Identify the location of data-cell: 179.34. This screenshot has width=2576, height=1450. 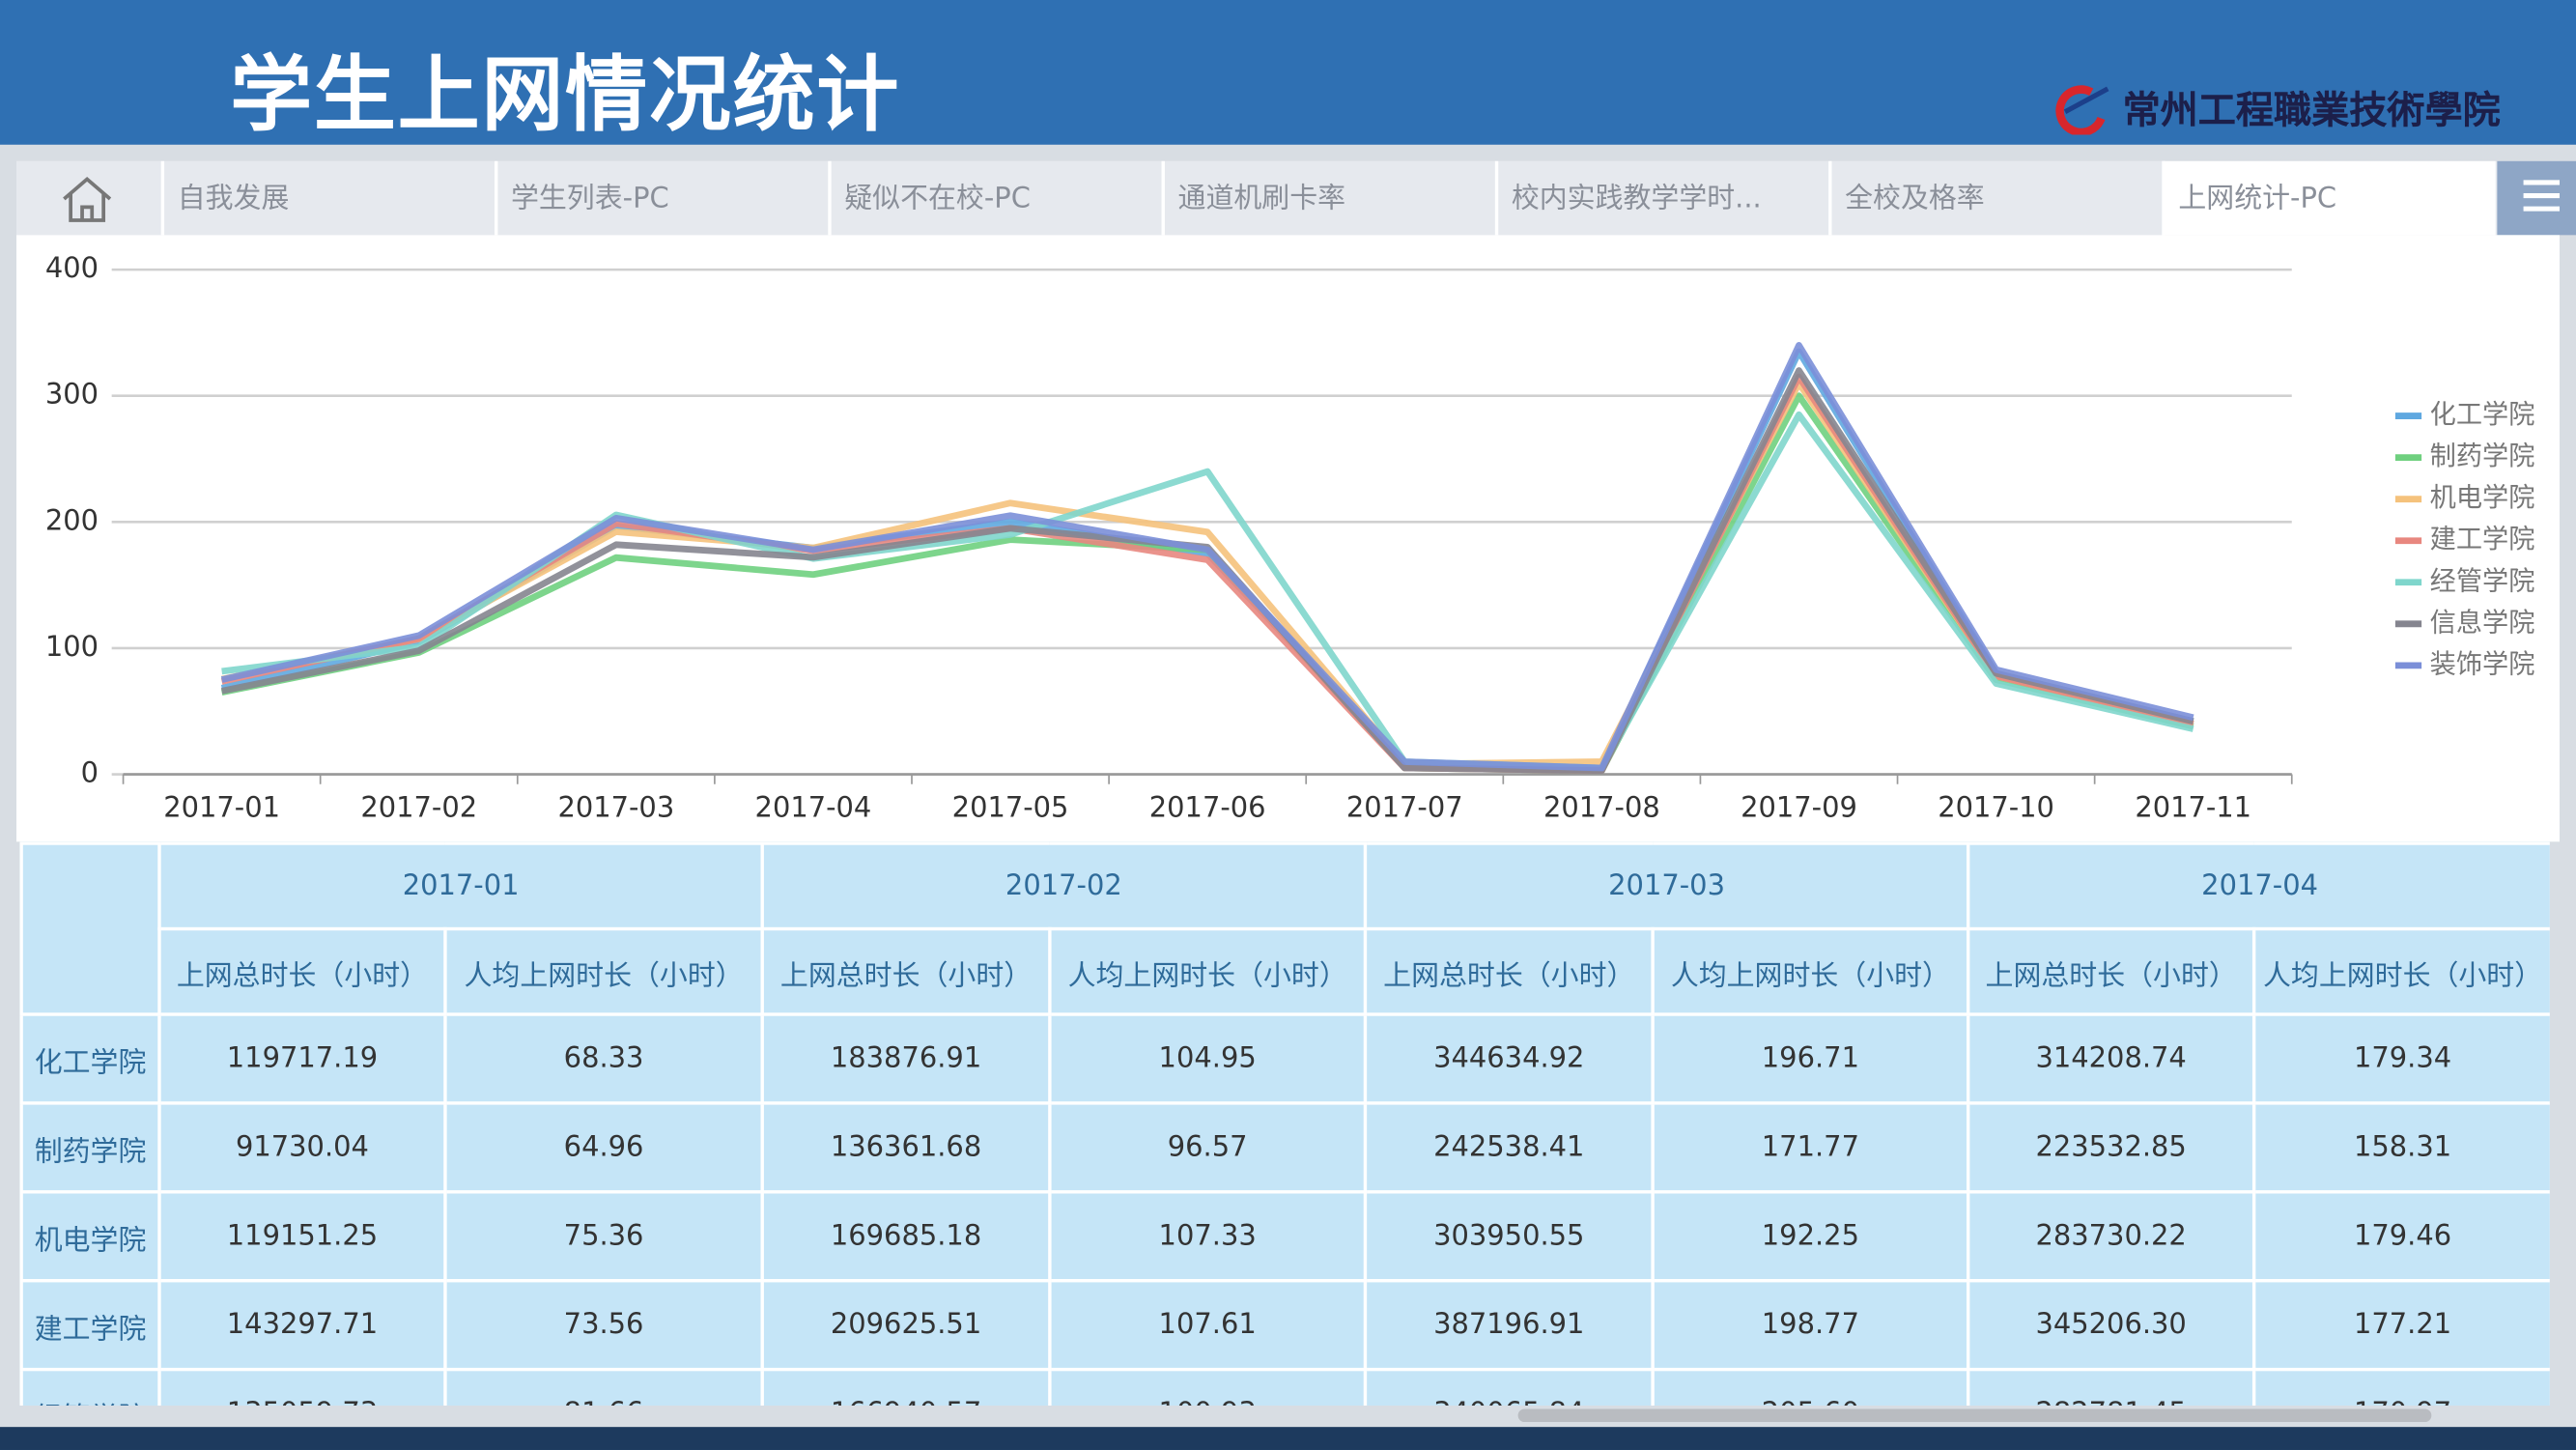
(2400, 1058).